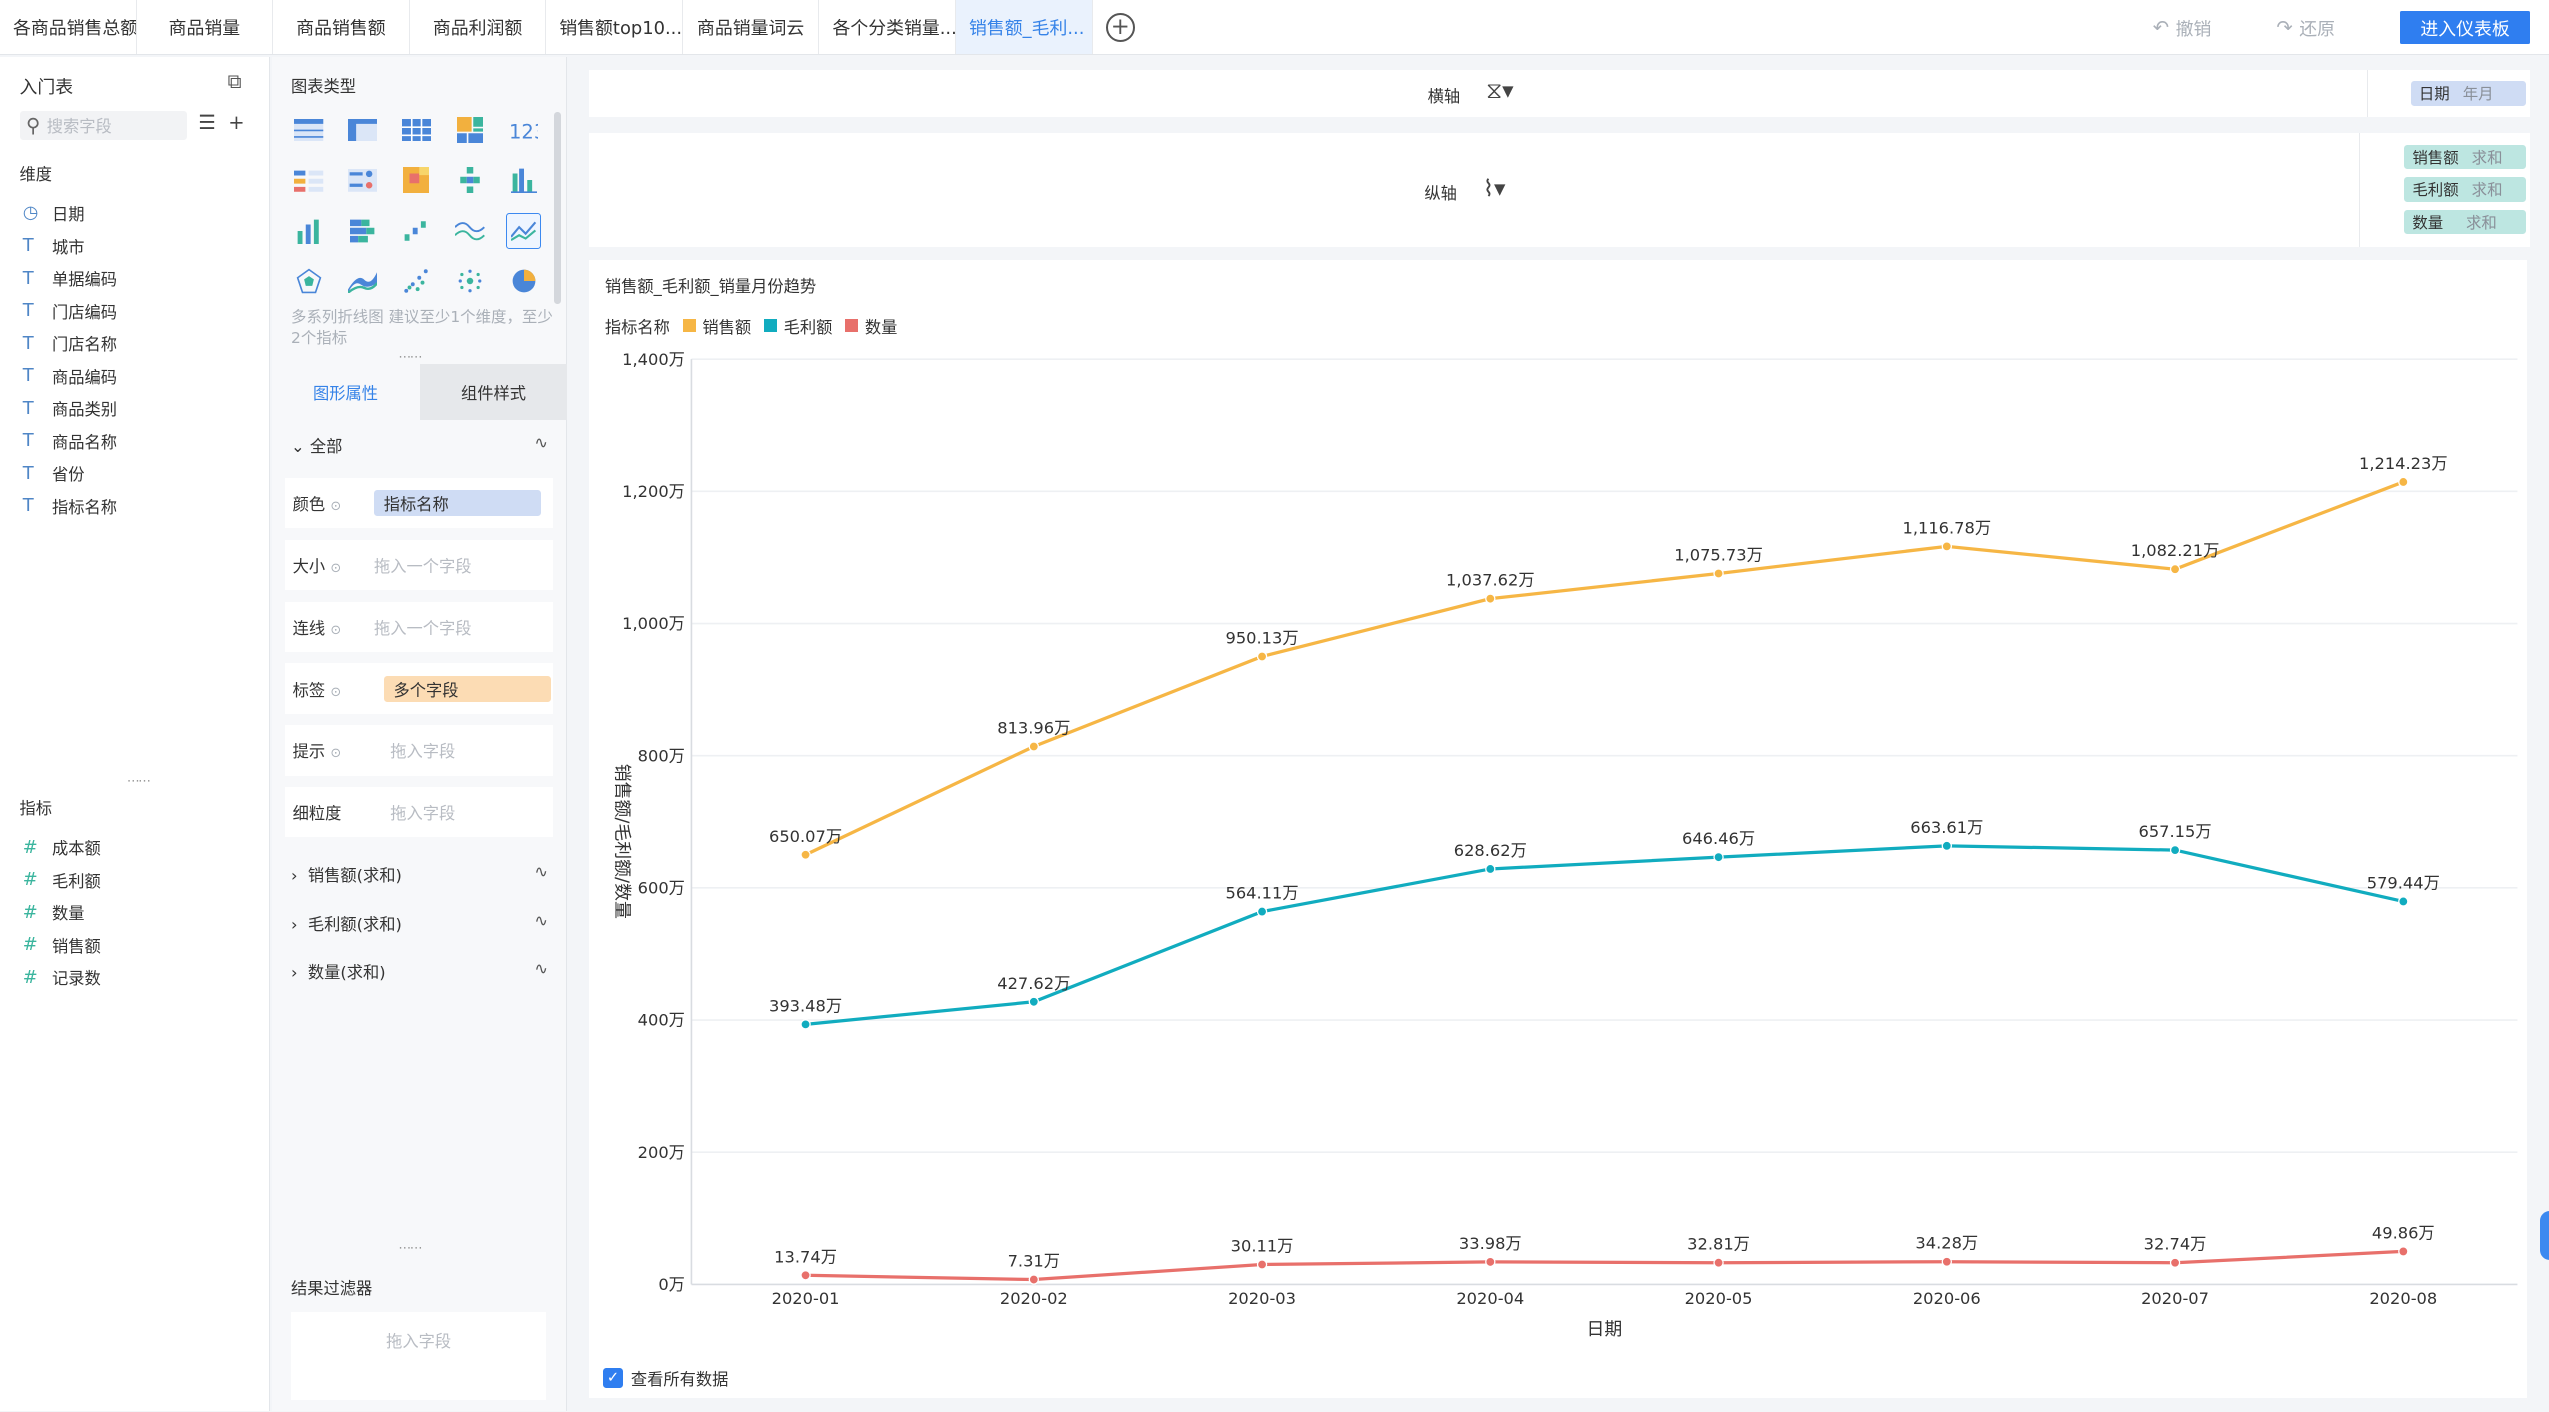  Describe the element at coordinates (2465, 157) in the screenshot. I see `y-axis-chip-sales: 销售额 求和` at that location.